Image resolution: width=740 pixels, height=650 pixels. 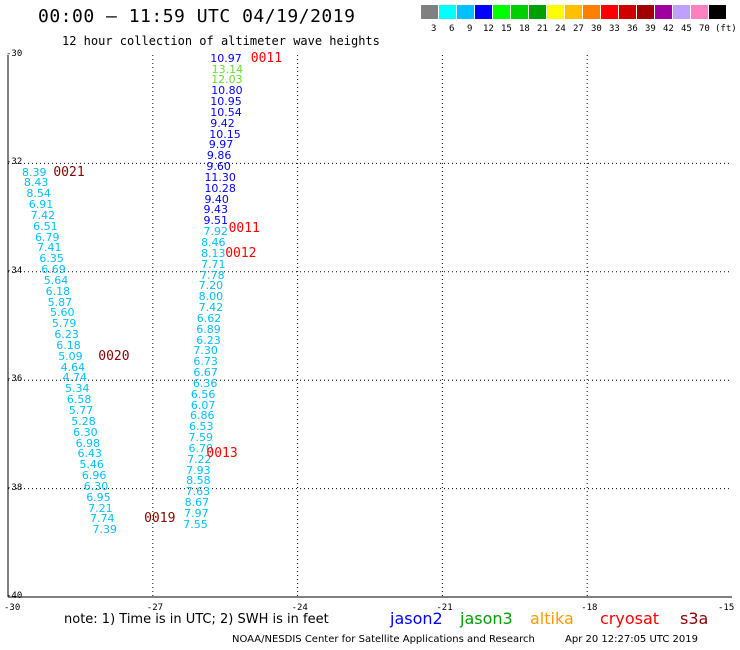 I want to click on pass-time-label: 0019, so click(x=160, y=519).